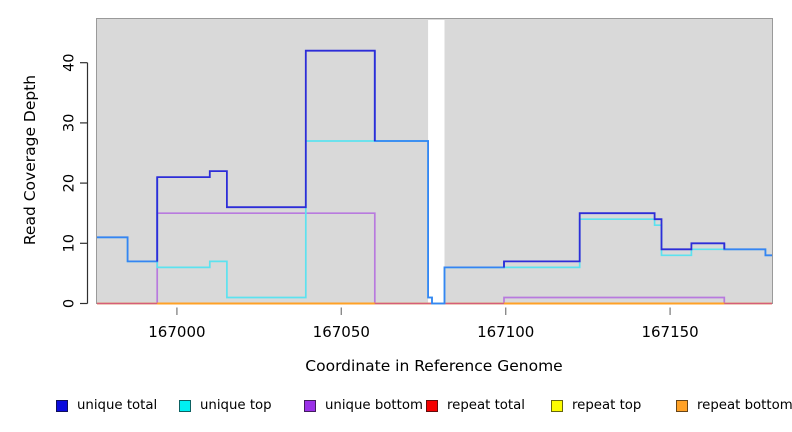  I want to click on legend-item-label: repeat total, so click(486, 405).